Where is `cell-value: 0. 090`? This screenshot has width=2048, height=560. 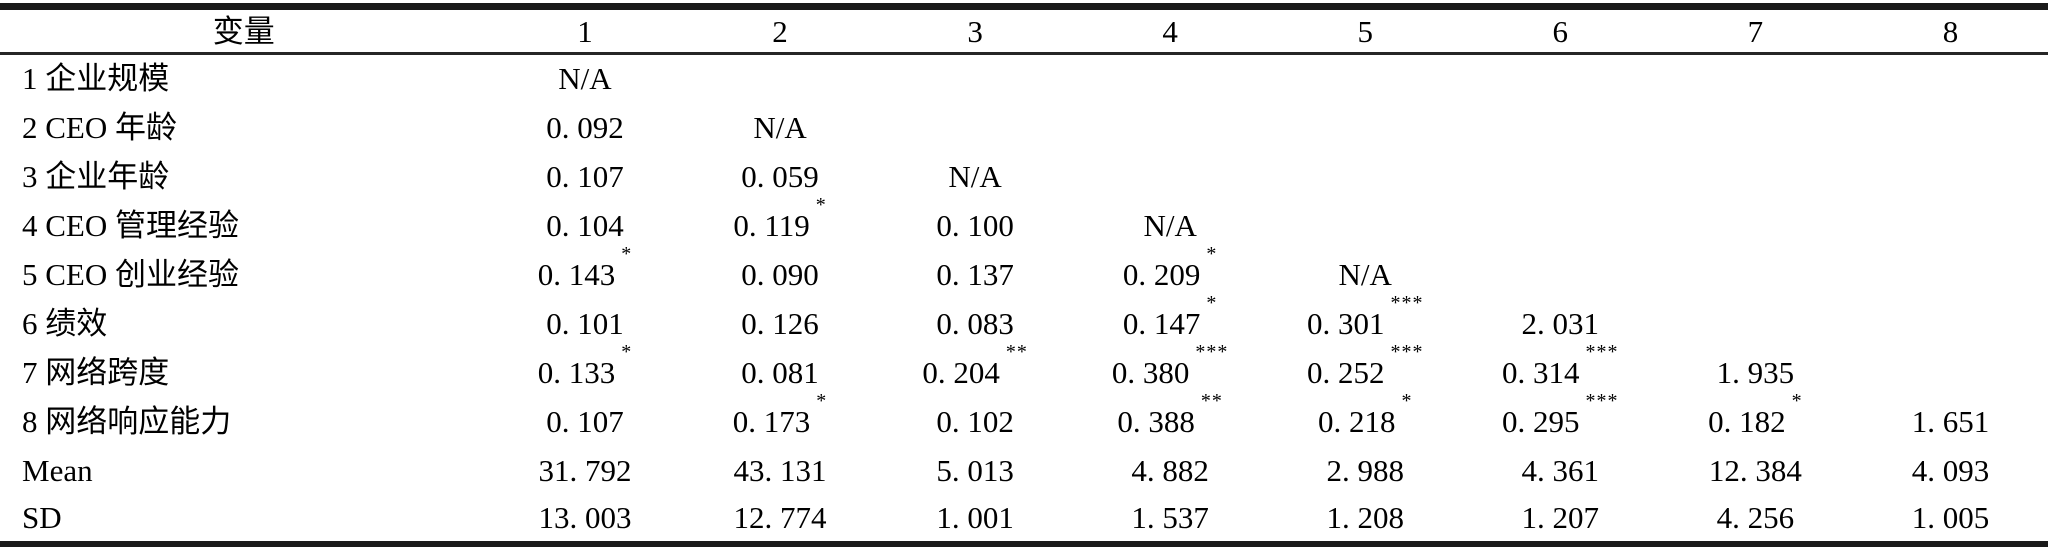
cell-value: 0. 090 is located at coordinates (780, 274).